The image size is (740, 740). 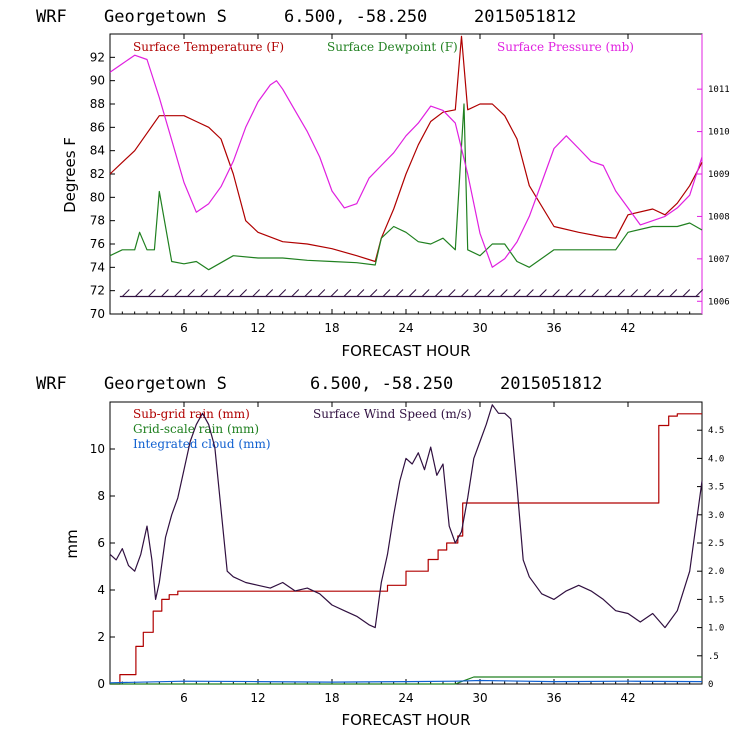 I want to click on p1-x-tick-label: 30, so click(x=479, y=328).